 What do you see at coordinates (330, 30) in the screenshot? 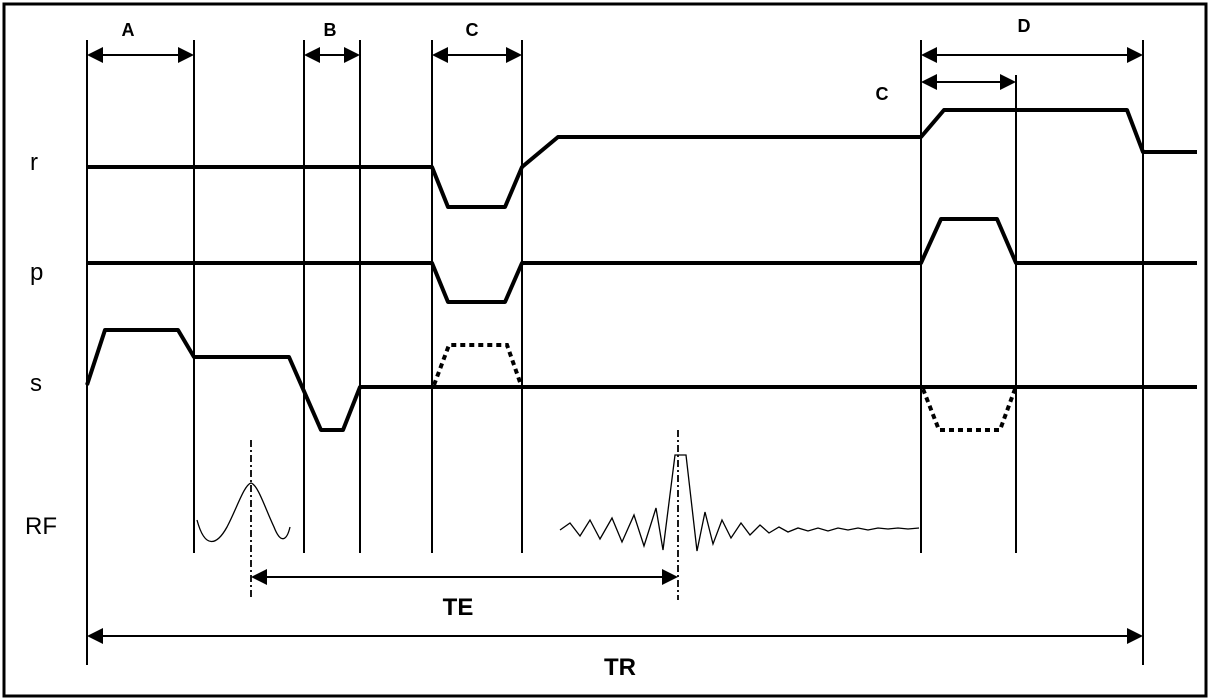
I see `interval-b-label: B` at bounding box center [330, 30].